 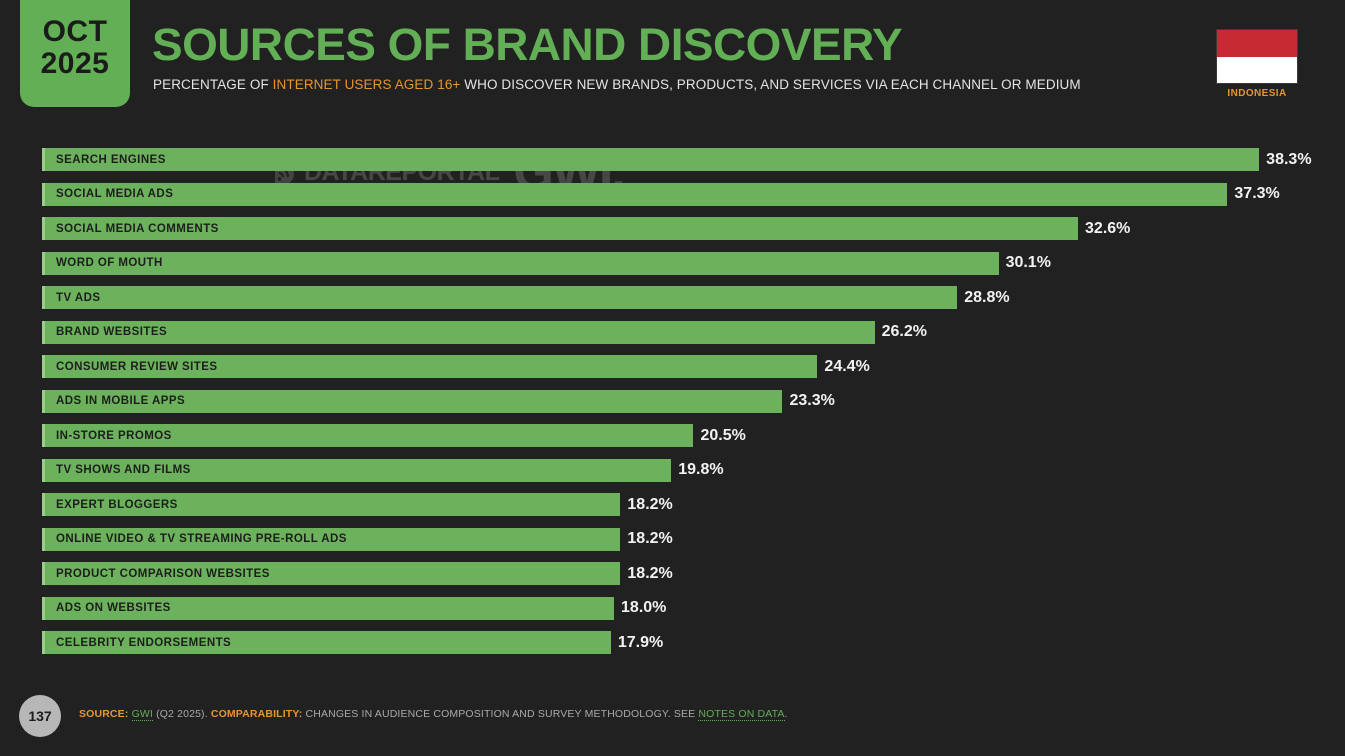 I want to click on date-month: OCT, so click(x=75, y=32).